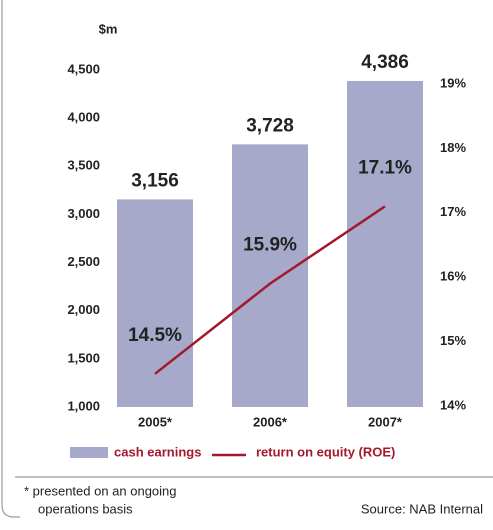 This screenshot has height=530, width=493. Describe the element at coordinates (453, 147) in the screenshot. I see `y2-tick-label: 18%` at that location.